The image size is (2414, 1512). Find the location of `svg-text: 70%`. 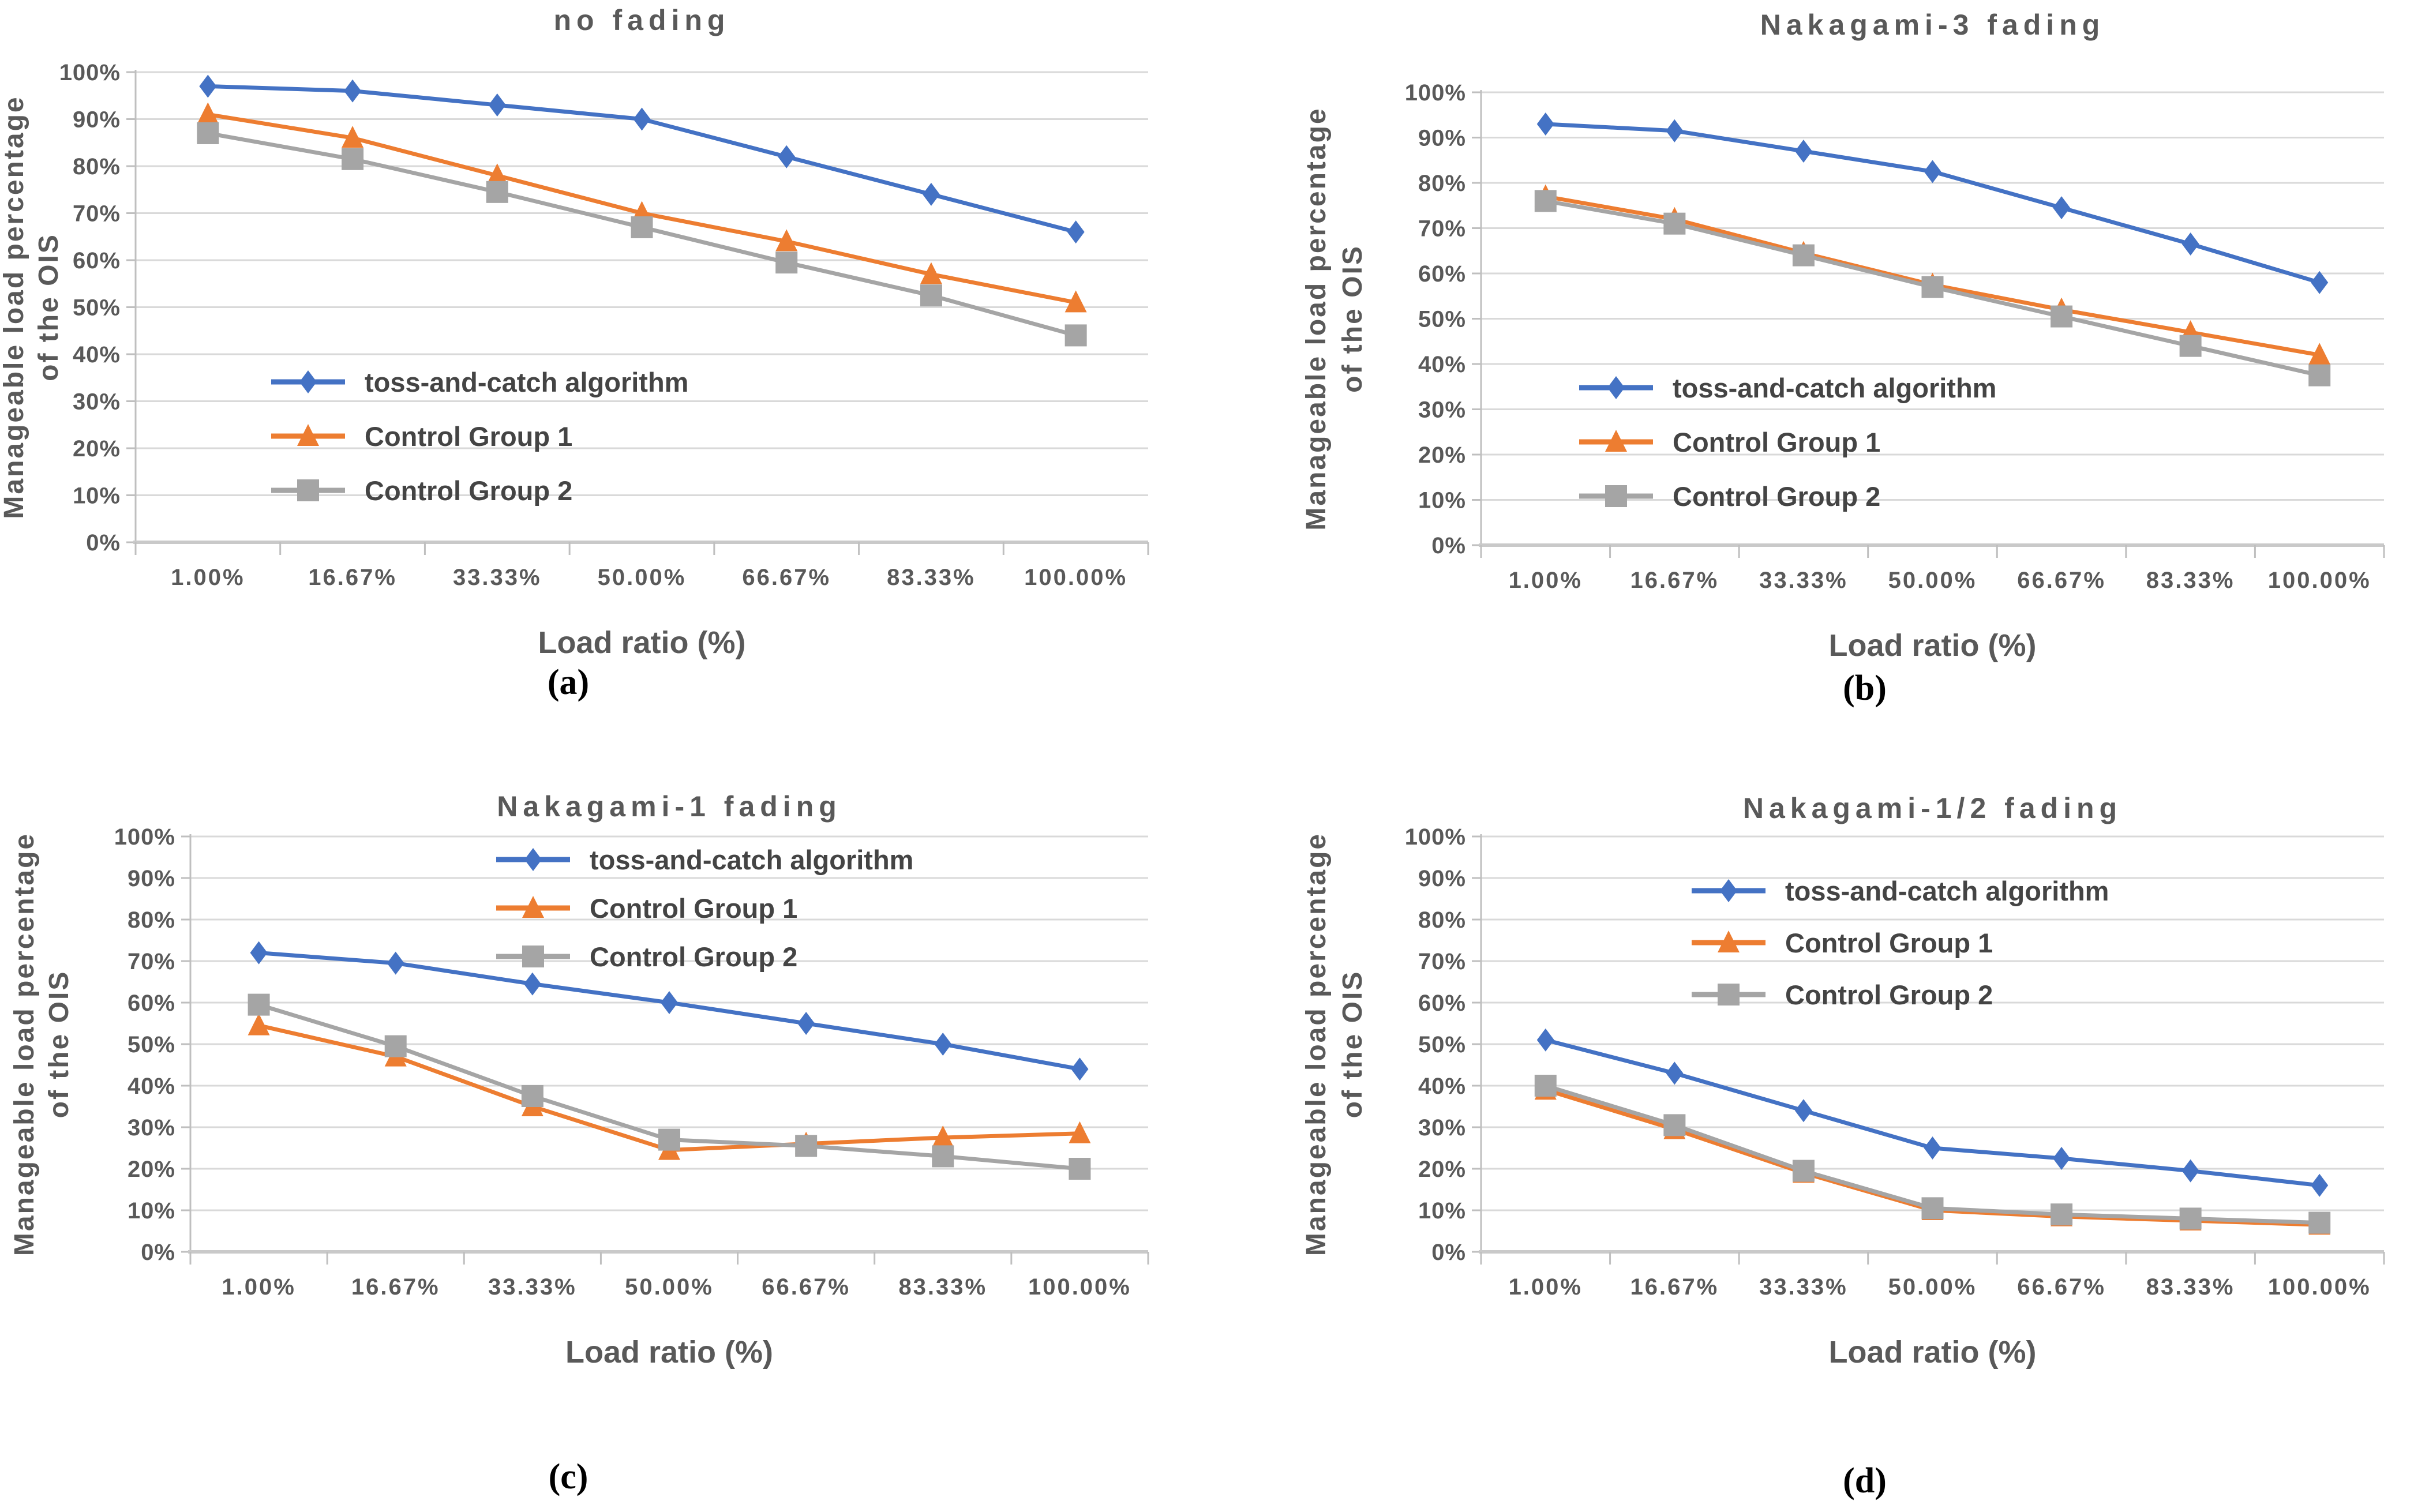

svg-text: 70% is located at coordinates (97, 214).